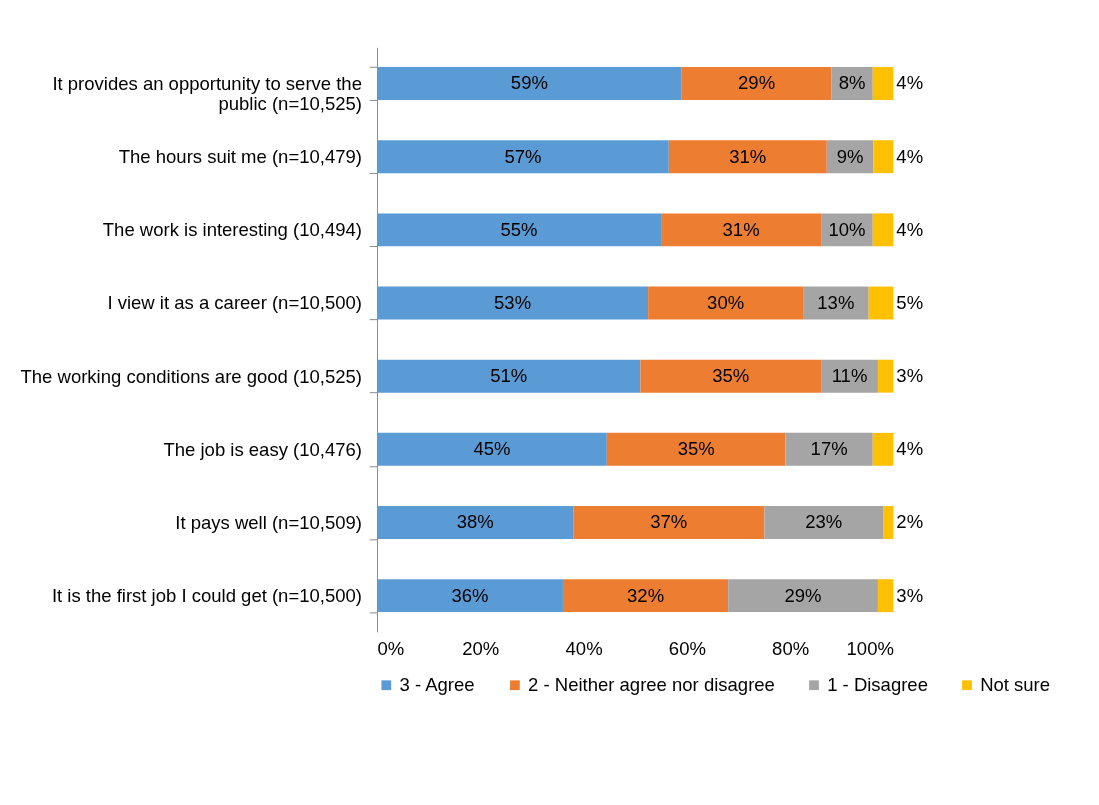 This screenshot has height=805, width=1099. What do you see at coordinates (529, 83) in the screenshot?
I see `data-label: 59%` at bounding box center [529, 83].